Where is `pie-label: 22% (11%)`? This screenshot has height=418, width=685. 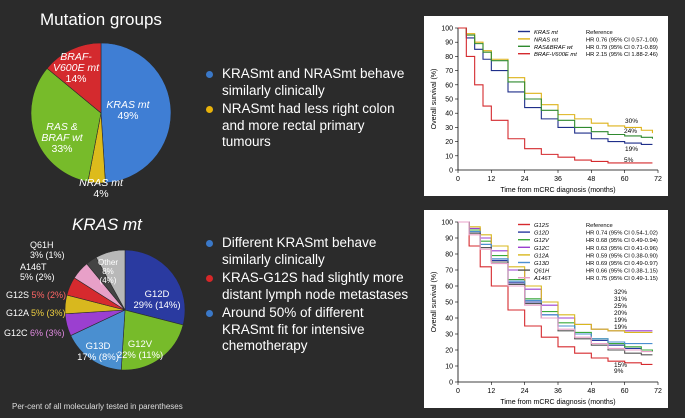
pie-label: 22% (11%) is located at coordinates (140, 355).